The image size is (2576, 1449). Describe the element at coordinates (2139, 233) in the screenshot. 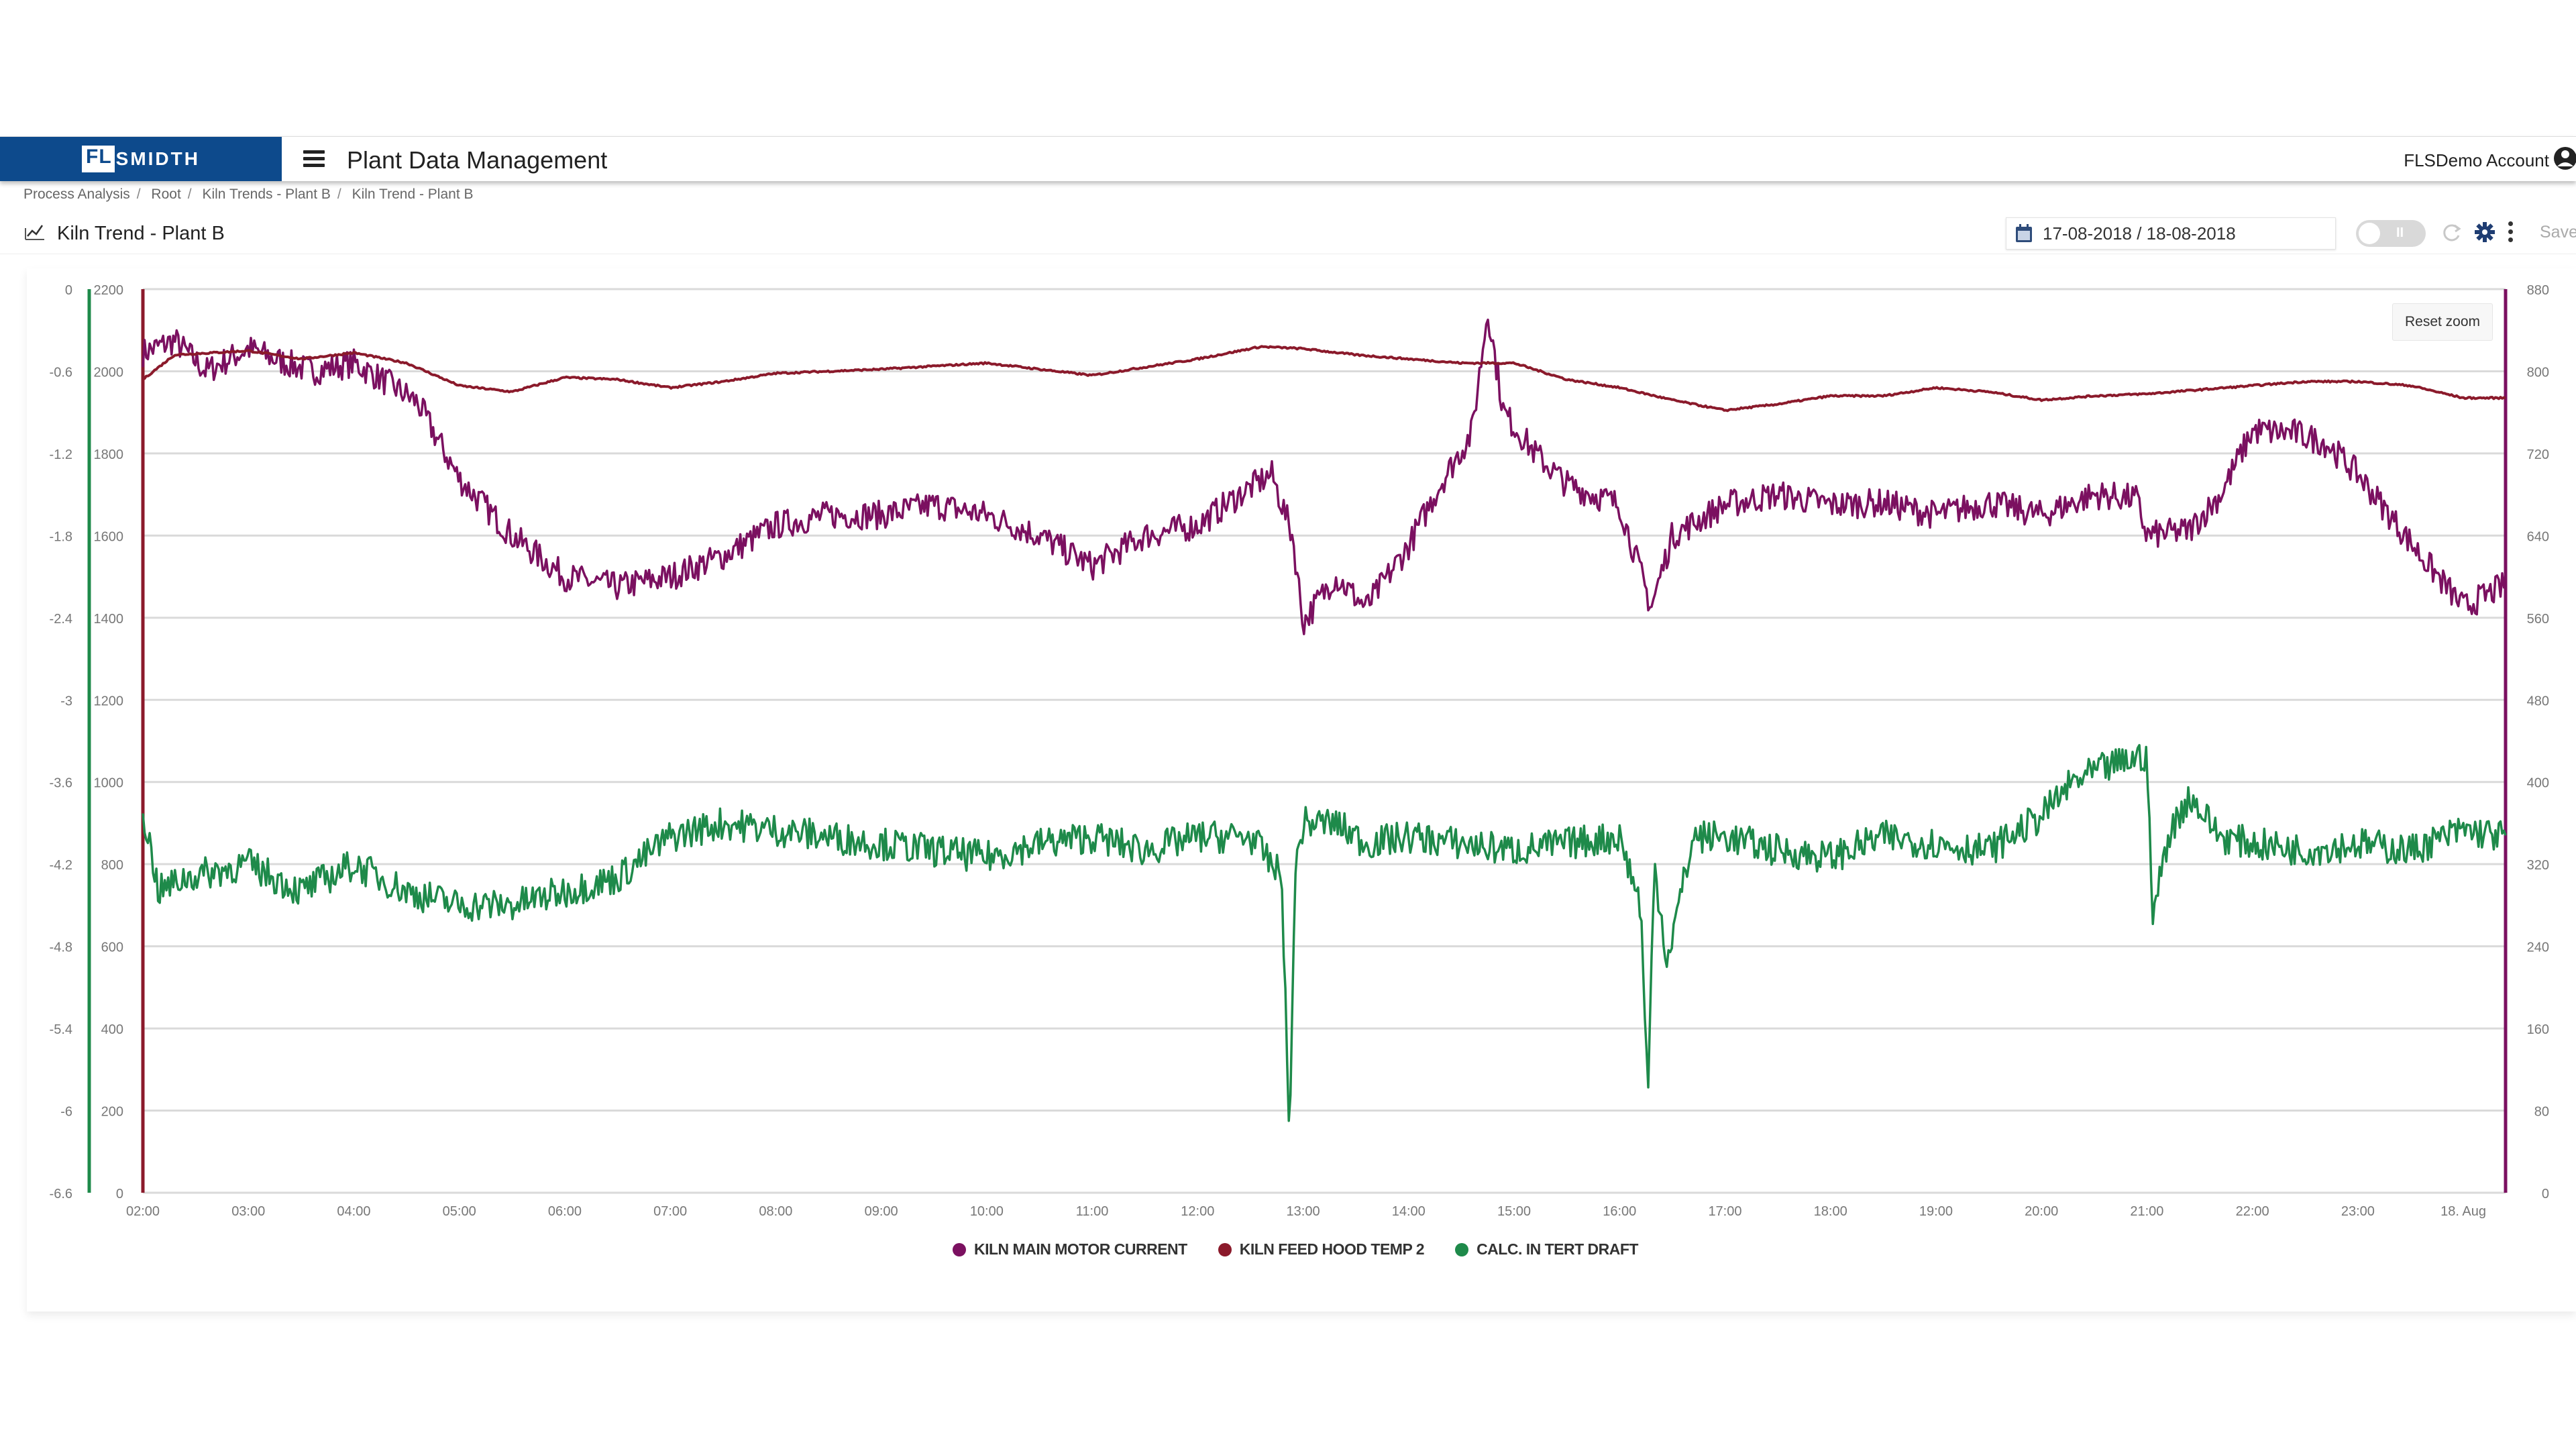

I see `date-range-value: 17-08-2018 / 18-08-2018` at that location.